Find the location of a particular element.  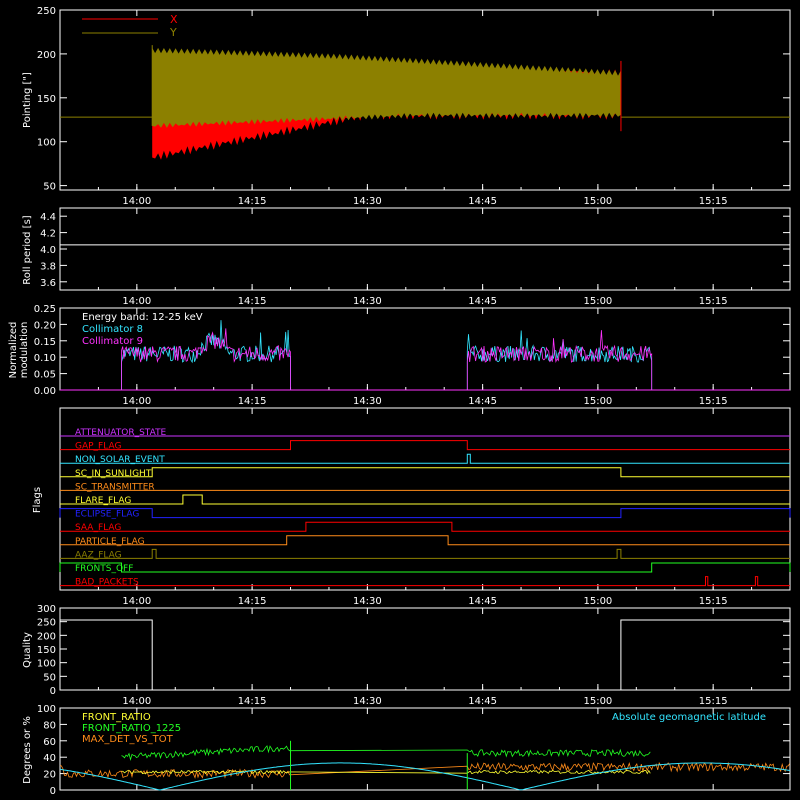

pointing-ytick-label: 50 is located at coordinates (49, 187).